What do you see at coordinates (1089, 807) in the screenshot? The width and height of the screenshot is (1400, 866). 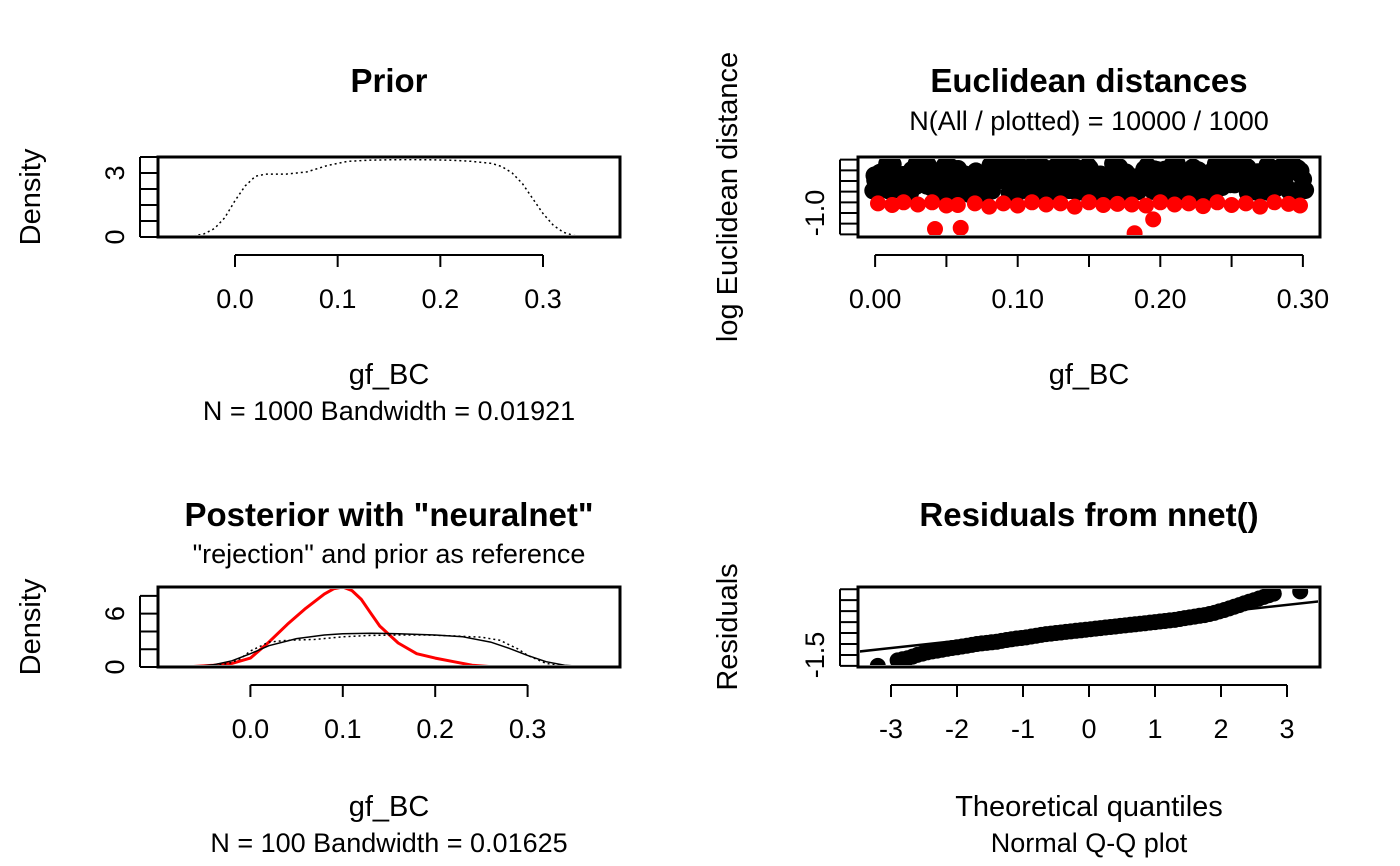 I see `x-axis-label: Theoretical quantiles` at bounding box center [1089, 807].